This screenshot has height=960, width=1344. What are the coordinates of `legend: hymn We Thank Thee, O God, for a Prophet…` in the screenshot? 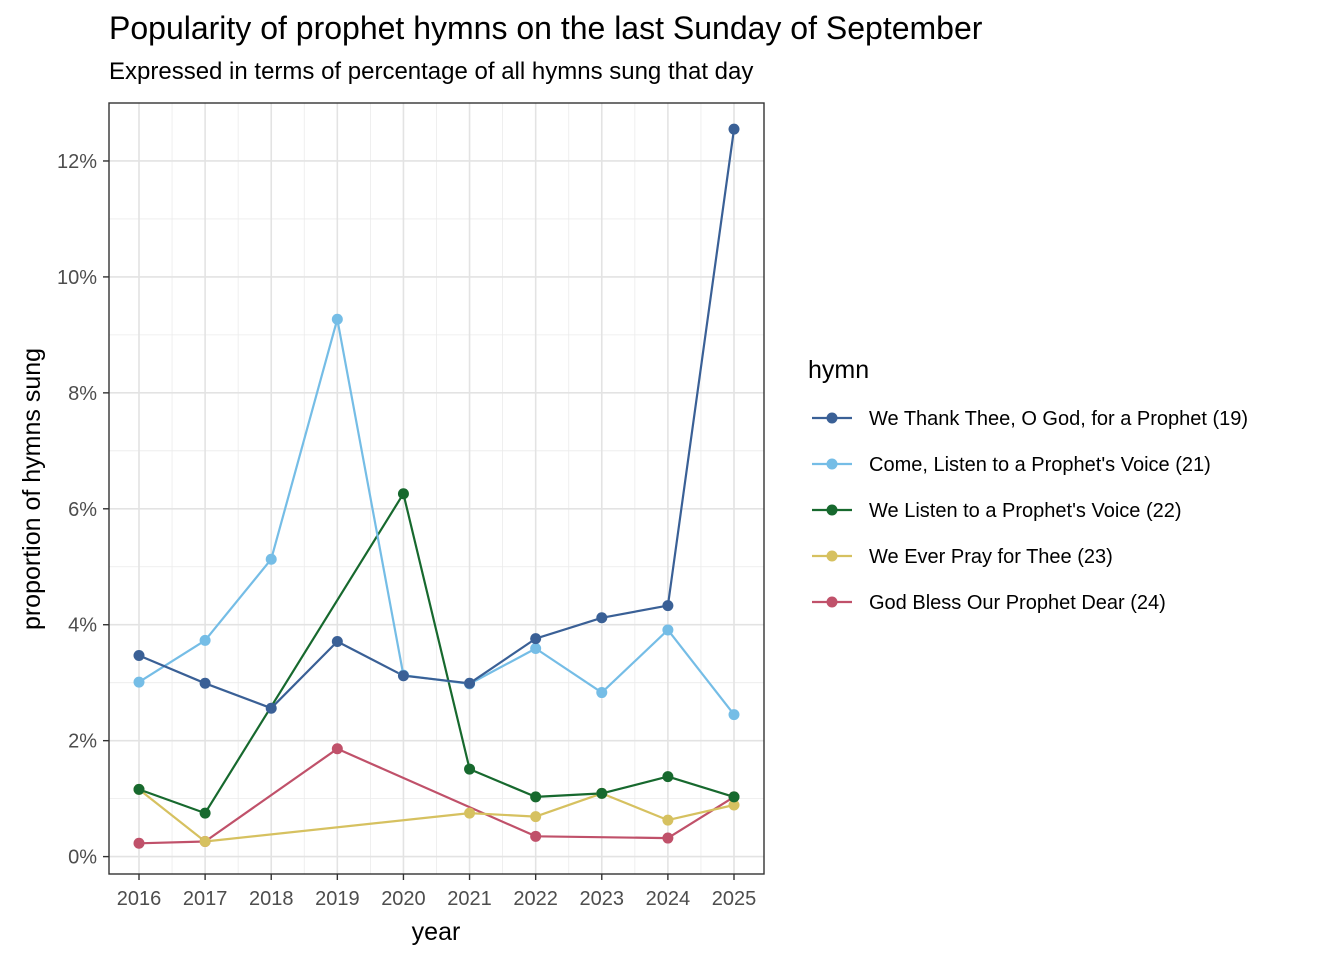 It's located at (1028, 485).